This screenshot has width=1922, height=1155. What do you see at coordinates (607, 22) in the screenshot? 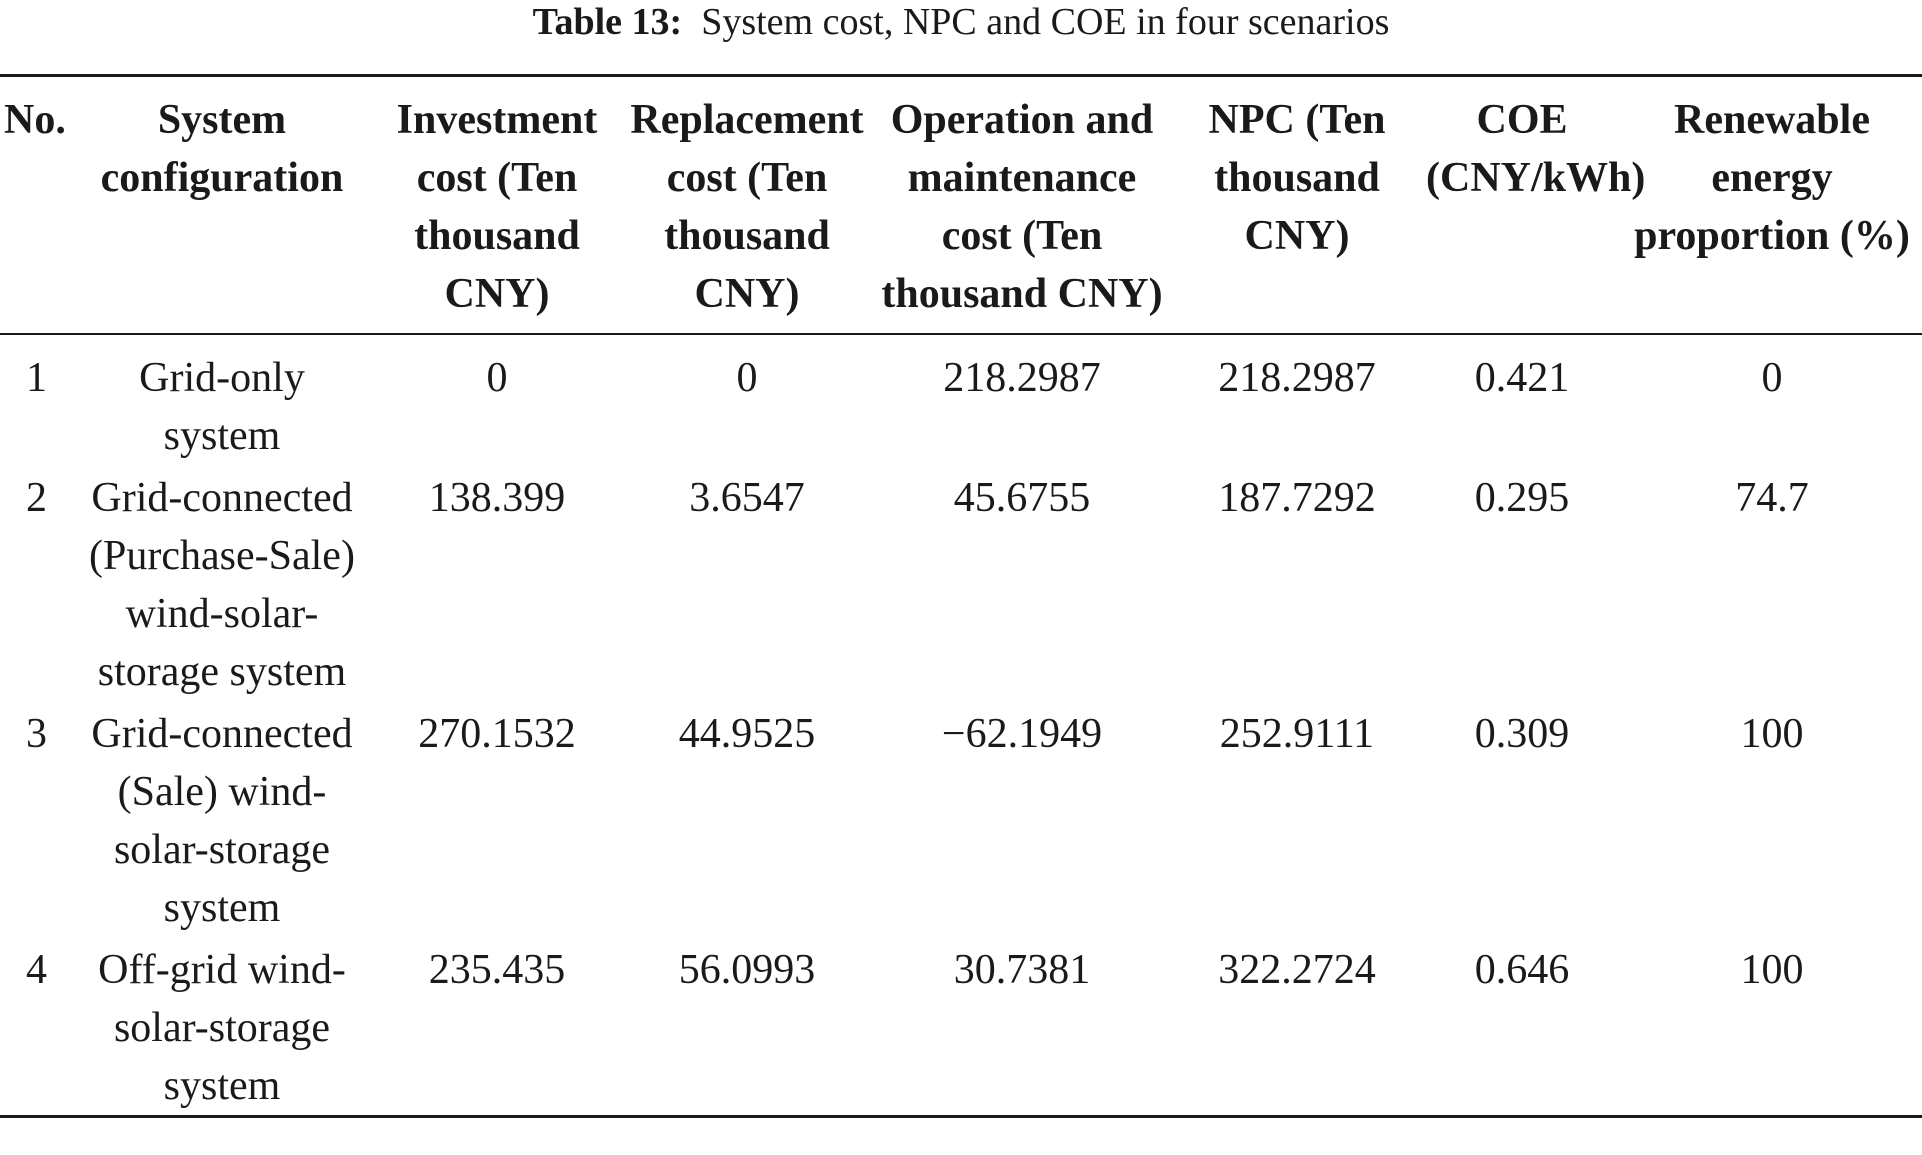
I see `caption-label: Table 13:` at bounding box center [607, 22].